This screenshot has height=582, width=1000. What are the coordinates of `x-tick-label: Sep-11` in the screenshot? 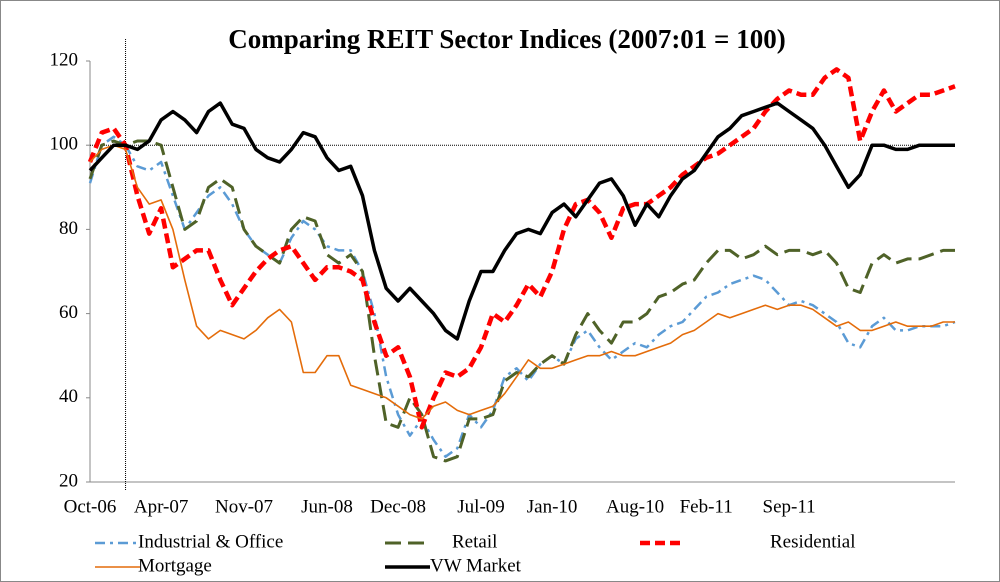 It's located at (789, 506).